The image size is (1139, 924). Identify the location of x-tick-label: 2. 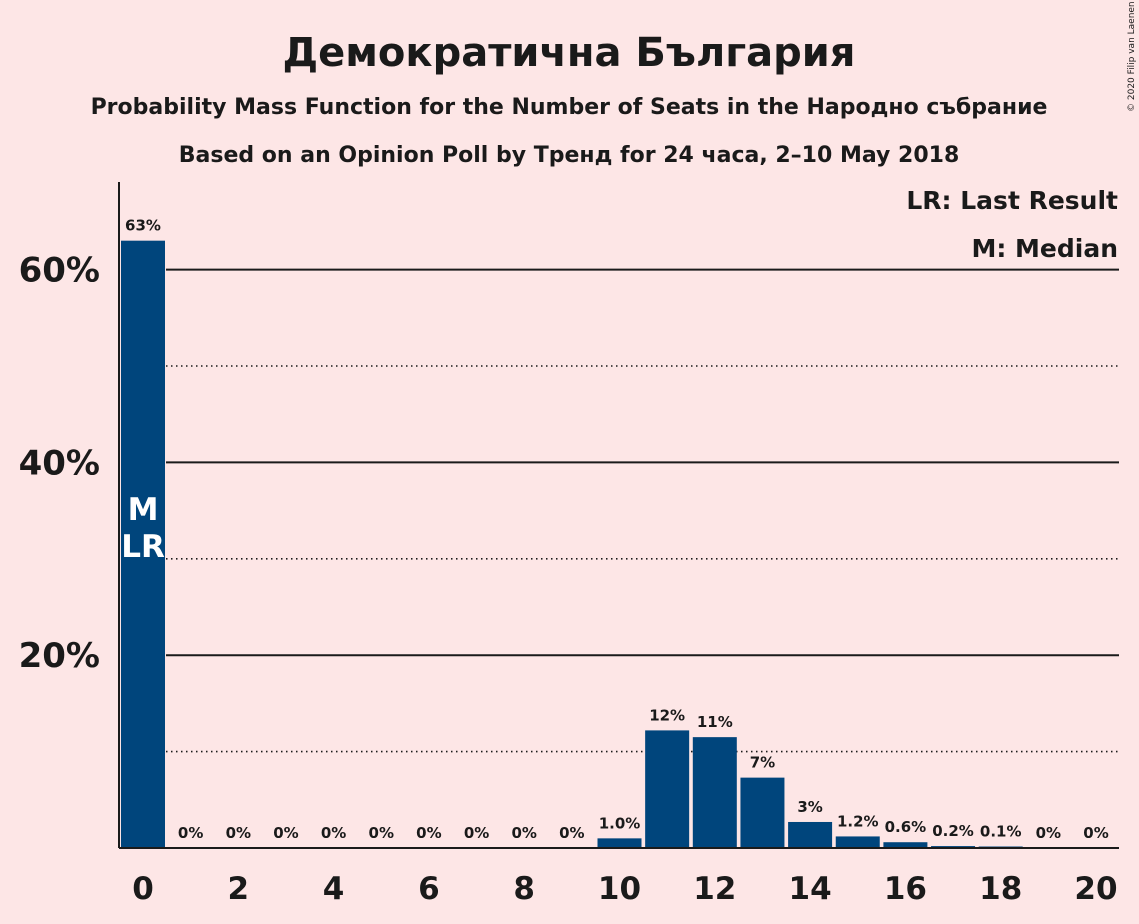
(239, 889).